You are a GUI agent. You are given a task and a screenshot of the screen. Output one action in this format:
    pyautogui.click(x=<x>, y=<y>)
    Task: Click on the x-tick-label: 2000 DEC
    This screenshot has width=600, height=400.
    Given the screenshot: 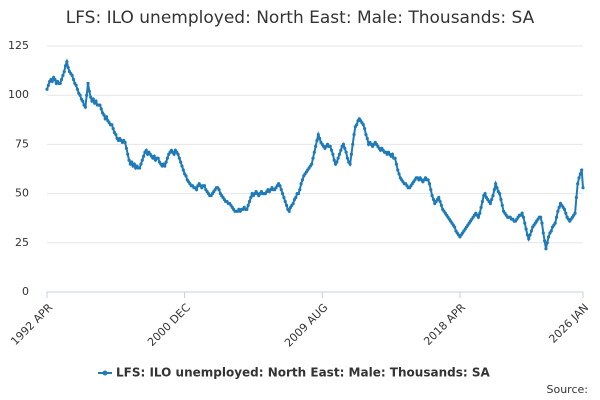 What is the action you would take?
    pyautogui.click(x=169, y=325)
    